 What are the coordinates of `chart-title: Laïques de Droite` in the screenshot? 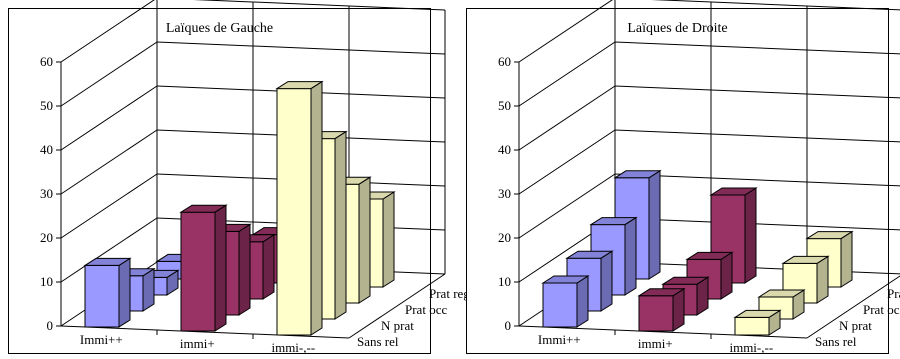 It's located at (677, 28).